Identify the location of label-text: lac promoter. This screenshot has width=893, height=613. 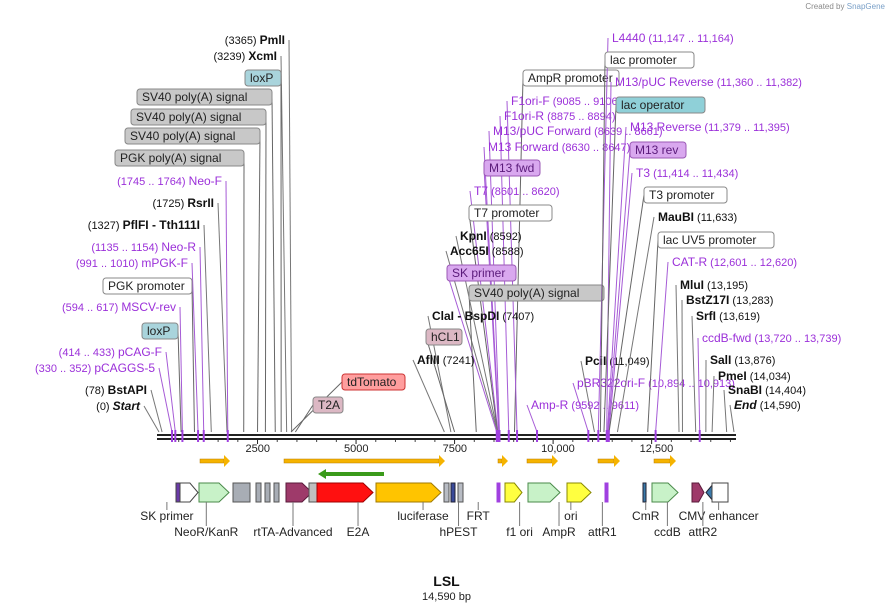
(643, 60).